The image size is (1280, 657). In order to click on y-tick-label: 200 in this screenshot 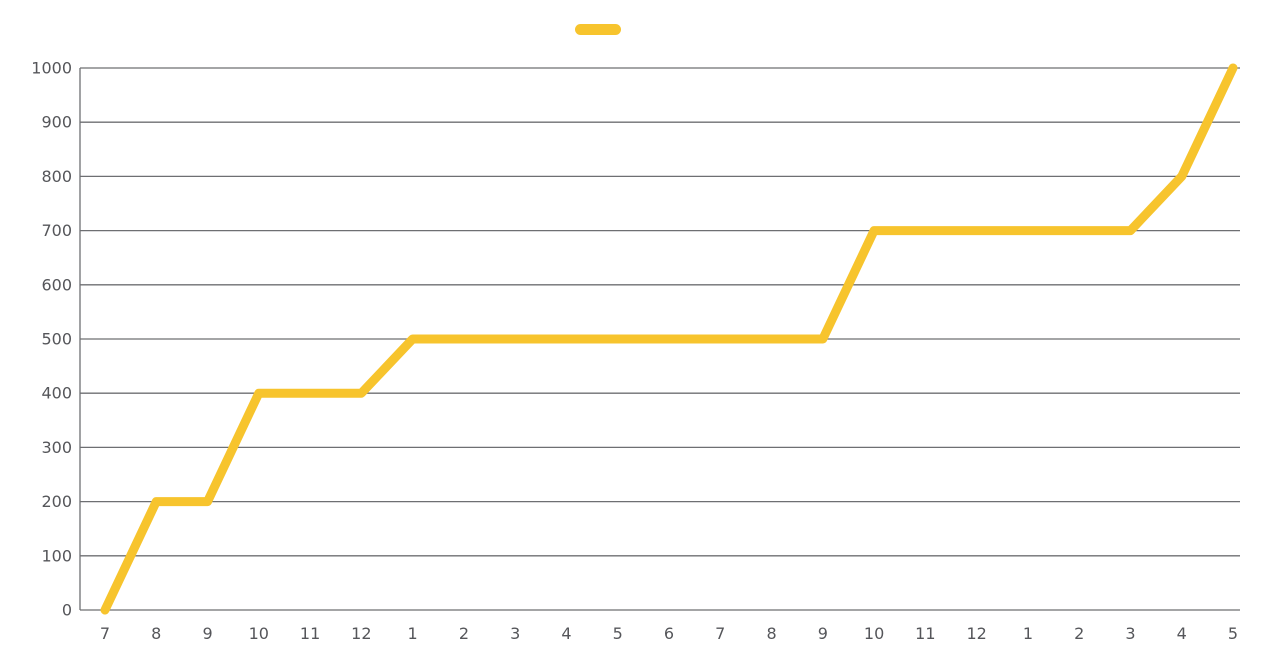, I will do `click(56, 501)`.